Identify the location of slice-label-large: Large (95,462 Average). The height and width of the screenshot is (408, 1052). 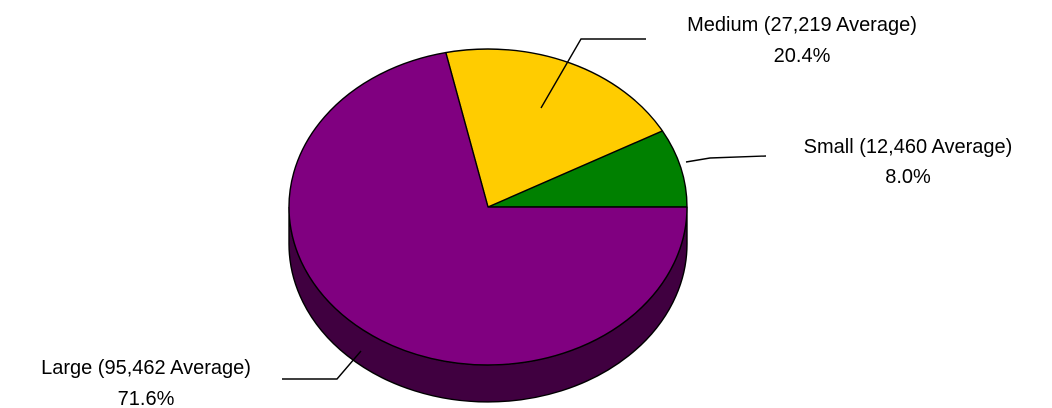
(146, 368).